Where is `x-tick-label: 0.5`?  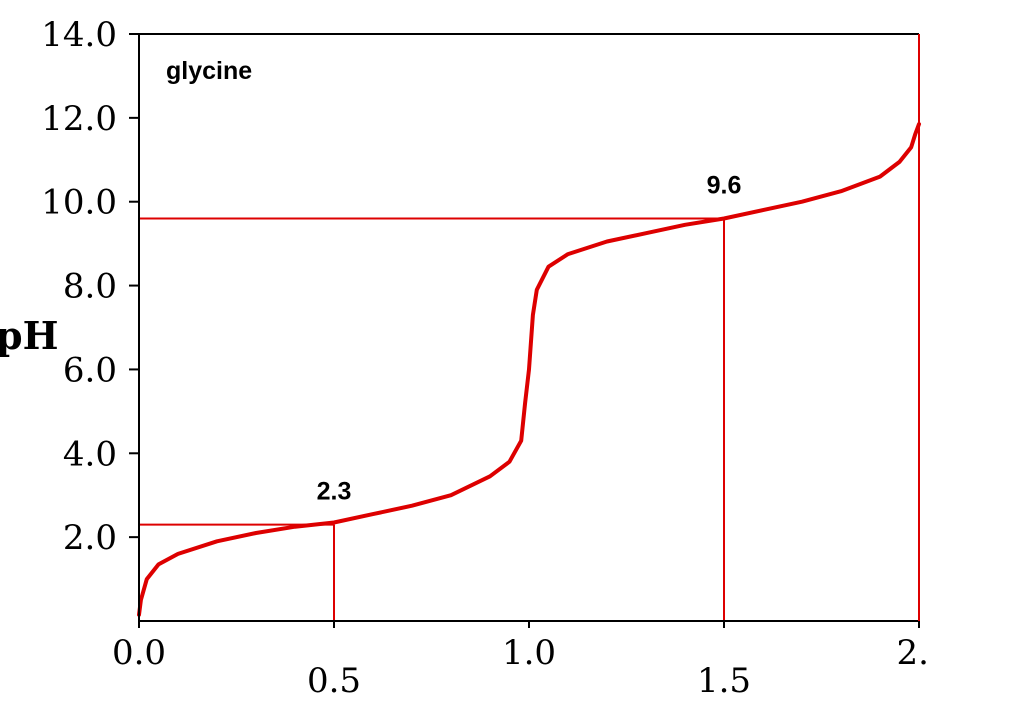
x-tick-label: 0.5 is located at coordinates (334, 681).